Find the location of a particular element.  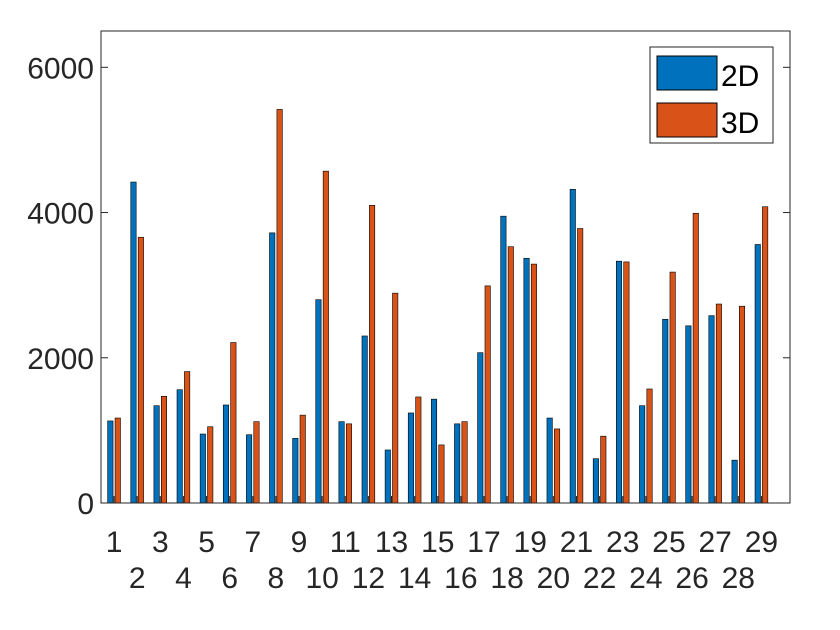

y-tick-label-4000: 4000 is located at coordinates (60, 214).